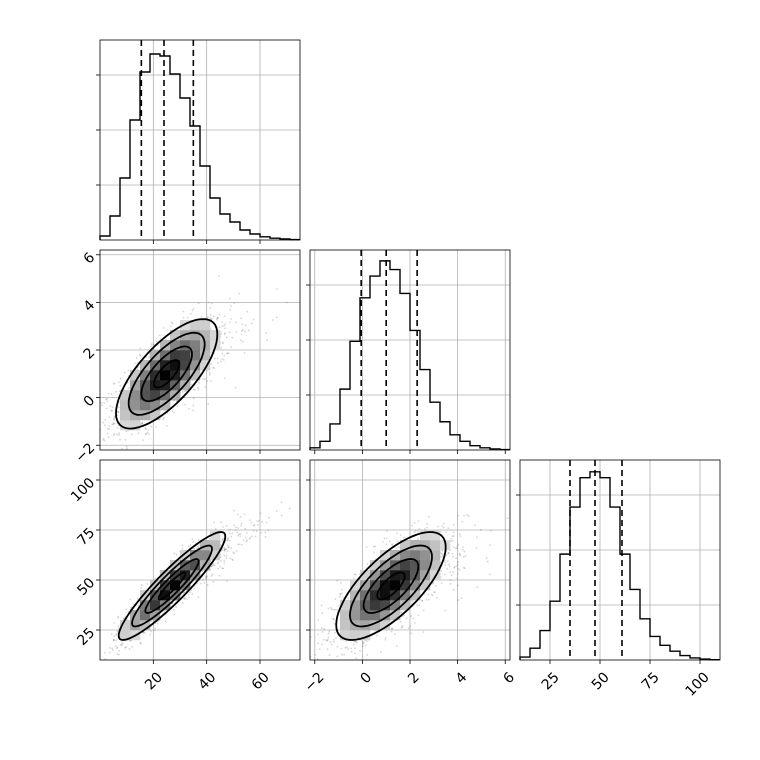 The width and height of the screenshot is (760, 760). I want to click on x-tick-label: 20, so click(154, 681).